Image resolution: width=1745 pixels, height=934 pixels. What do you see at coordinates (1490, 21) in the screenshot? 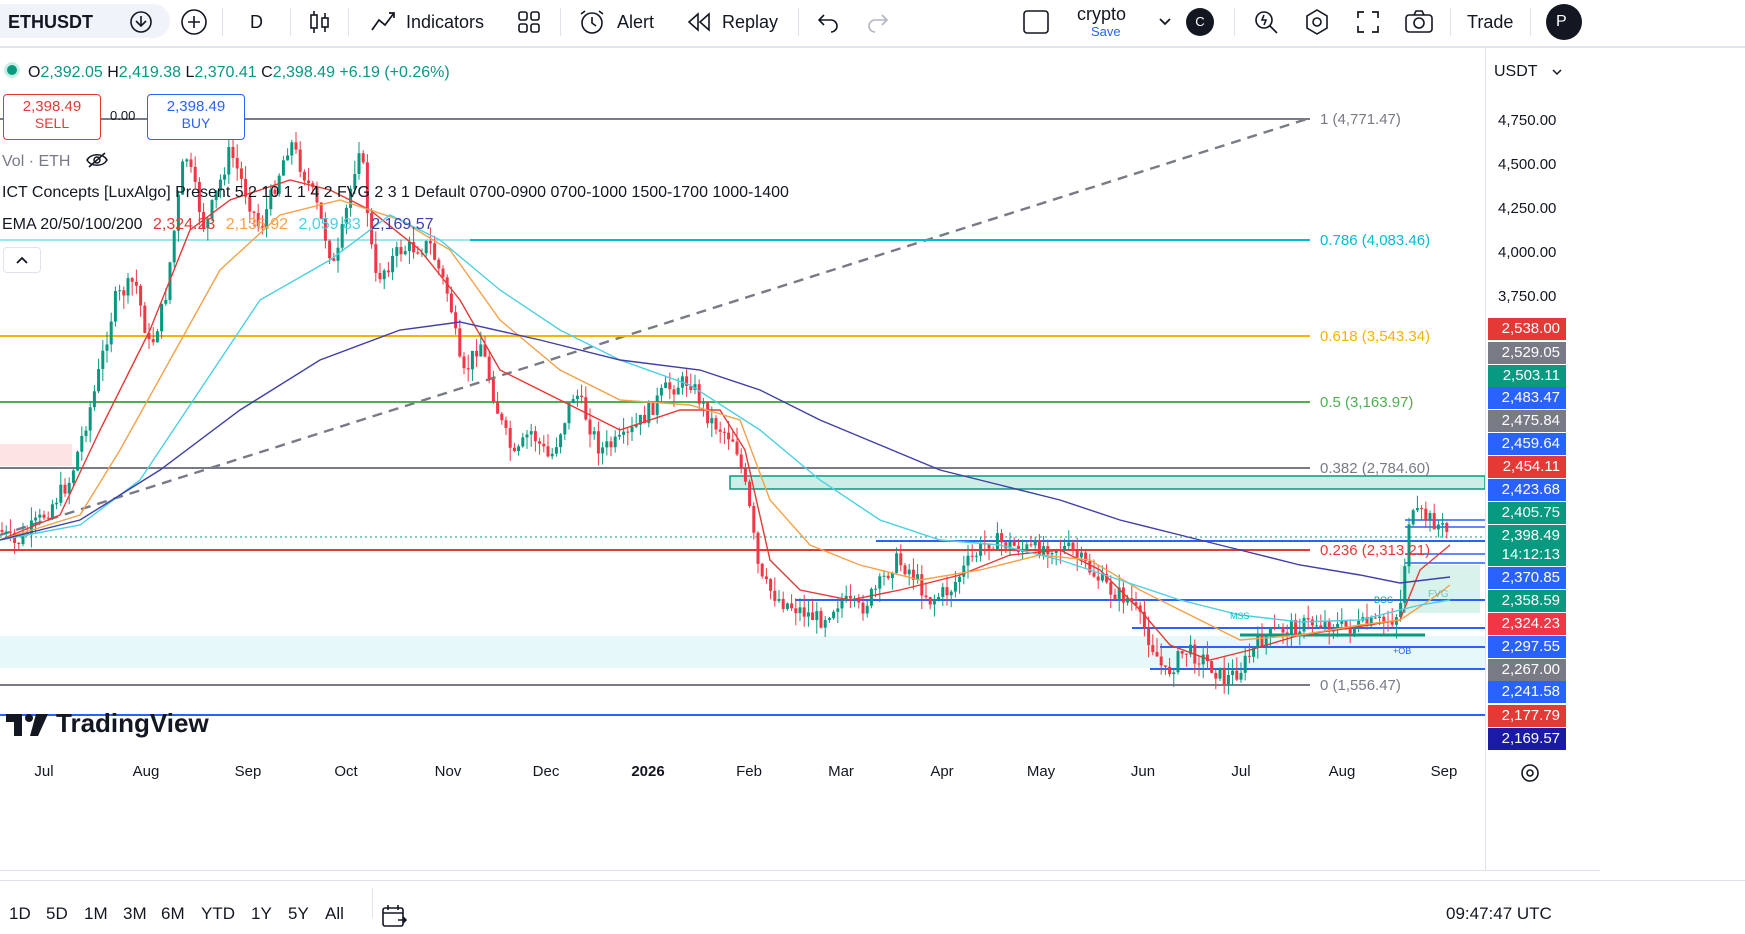
I see `trade-button: Trade` at bounding box center [1490, 21].